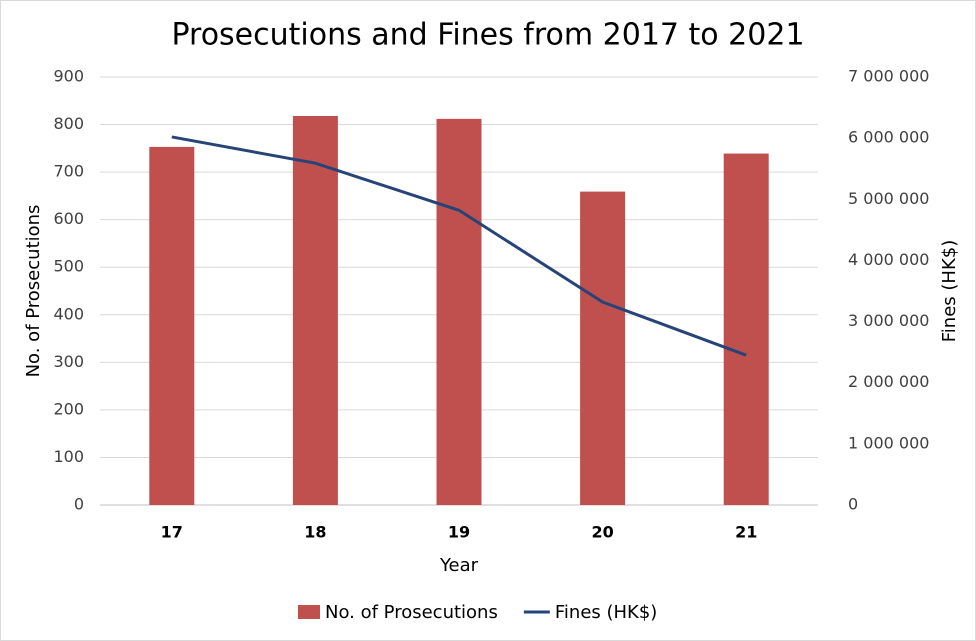 The image size is (976, 641). I want to click on x-tick-label: 17, so click(172, 532).